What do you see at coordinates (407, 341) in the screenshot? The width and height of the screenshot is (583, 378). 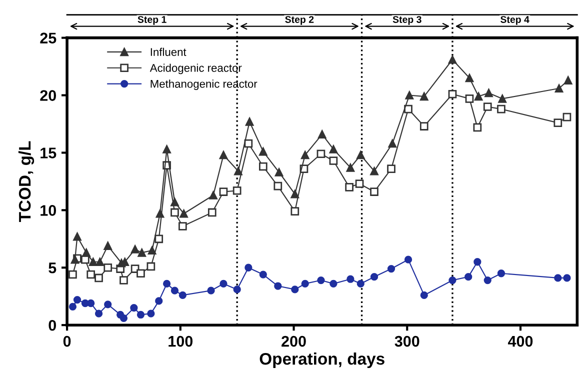 I see `x-tick-label: 300` at bounding box center [407, 341].